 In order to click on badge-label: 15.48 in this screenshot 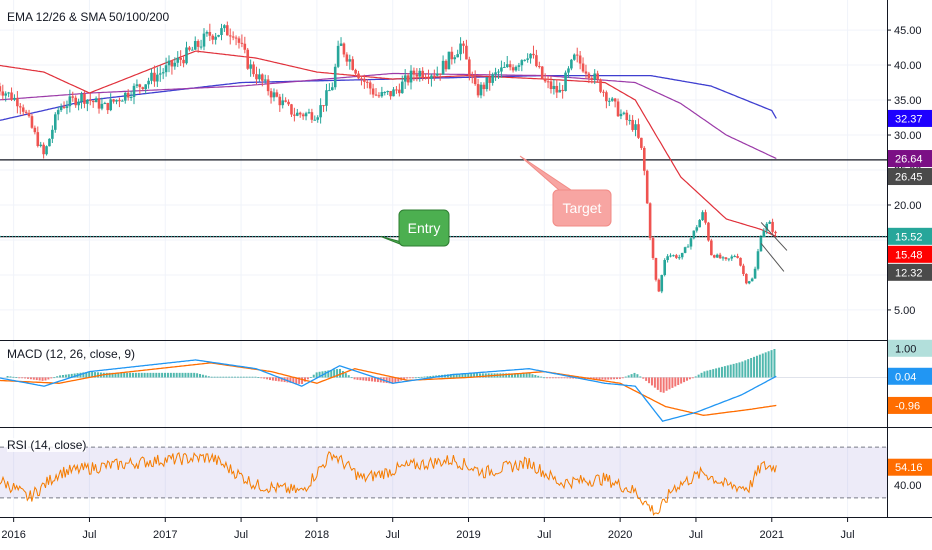, I will do `click(909, 255)`.